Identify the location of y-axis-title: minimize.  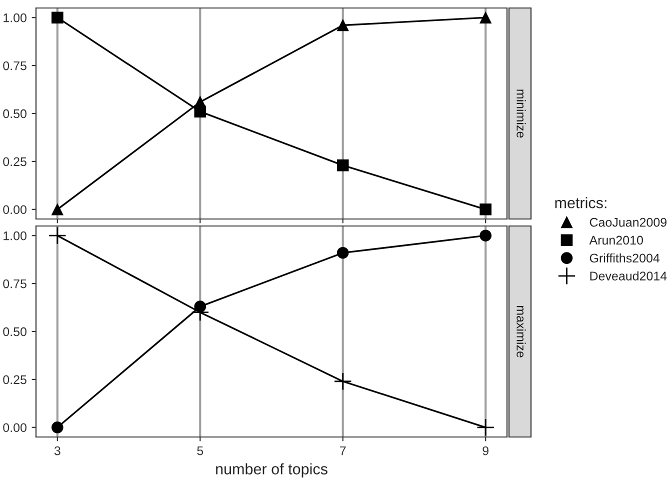
(521, 114).